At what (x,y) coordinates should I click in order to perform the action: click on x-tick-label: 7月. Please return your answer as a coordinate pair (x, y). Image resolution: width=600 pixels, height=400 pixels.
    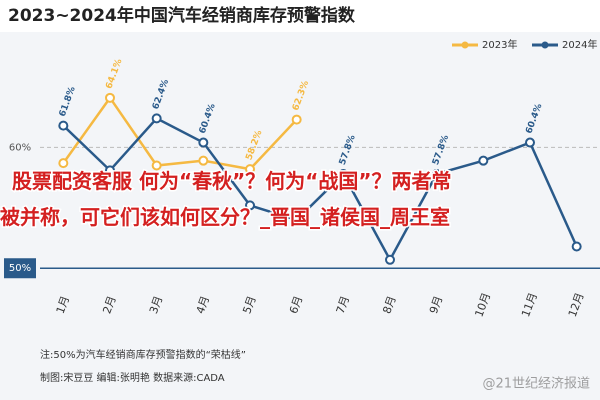
    Looking at the image, I should click on (343, 304).